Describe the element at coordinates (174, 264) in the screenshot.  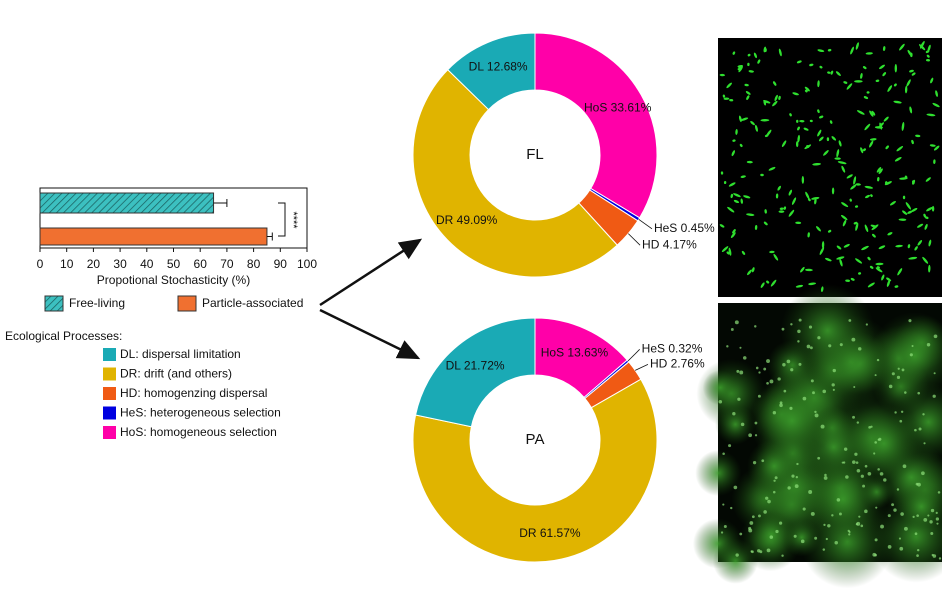
I see `x-tick-label: 50` at that location.